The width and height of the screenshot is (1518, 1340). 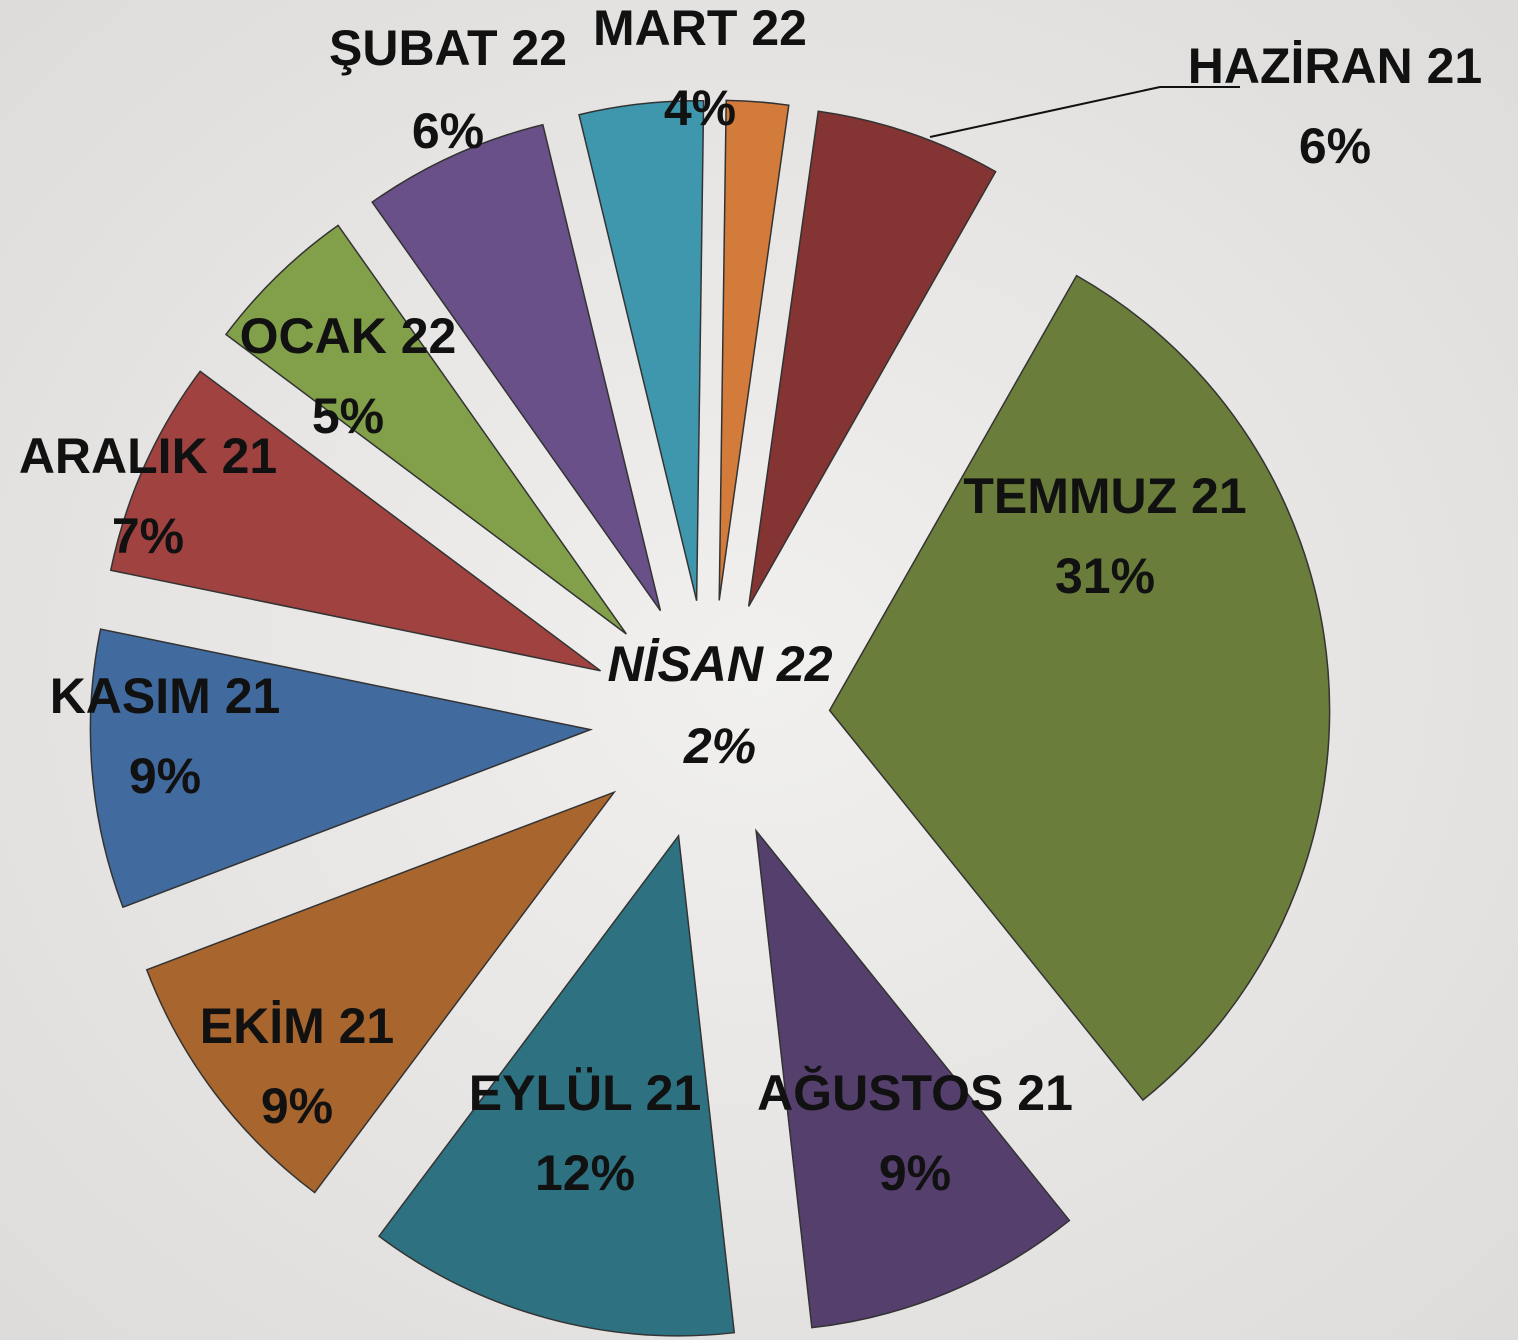 What do you see at coordinates (1104, 496) in the screenshot?
I see `slice-label: TEMMUZ 21` at bounding box center [1104, 496].